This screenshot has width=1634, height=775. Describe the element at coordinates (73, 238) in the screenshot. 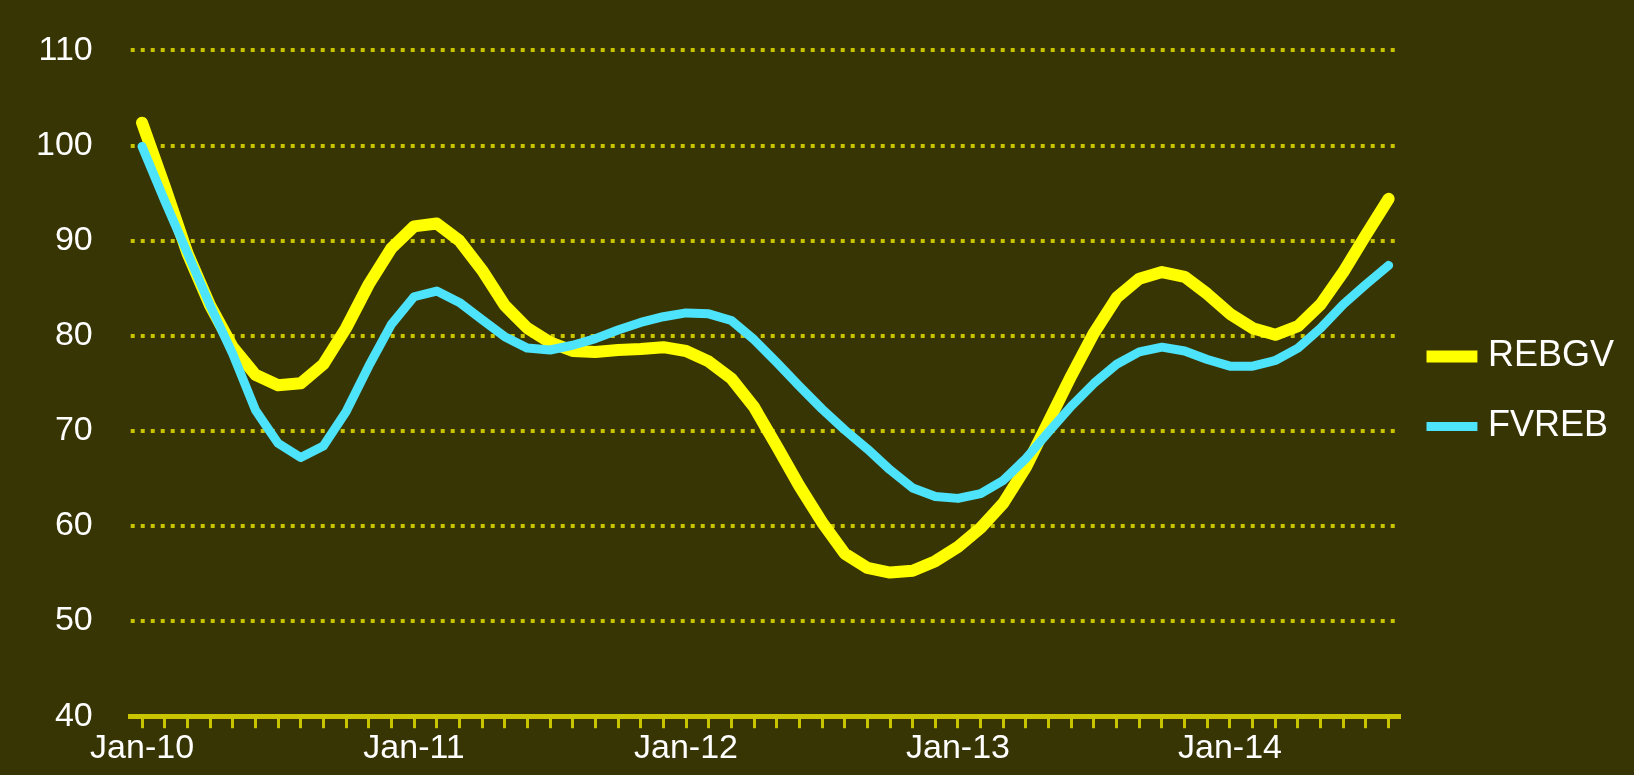

I see `y-tick-label: 90` at that location.